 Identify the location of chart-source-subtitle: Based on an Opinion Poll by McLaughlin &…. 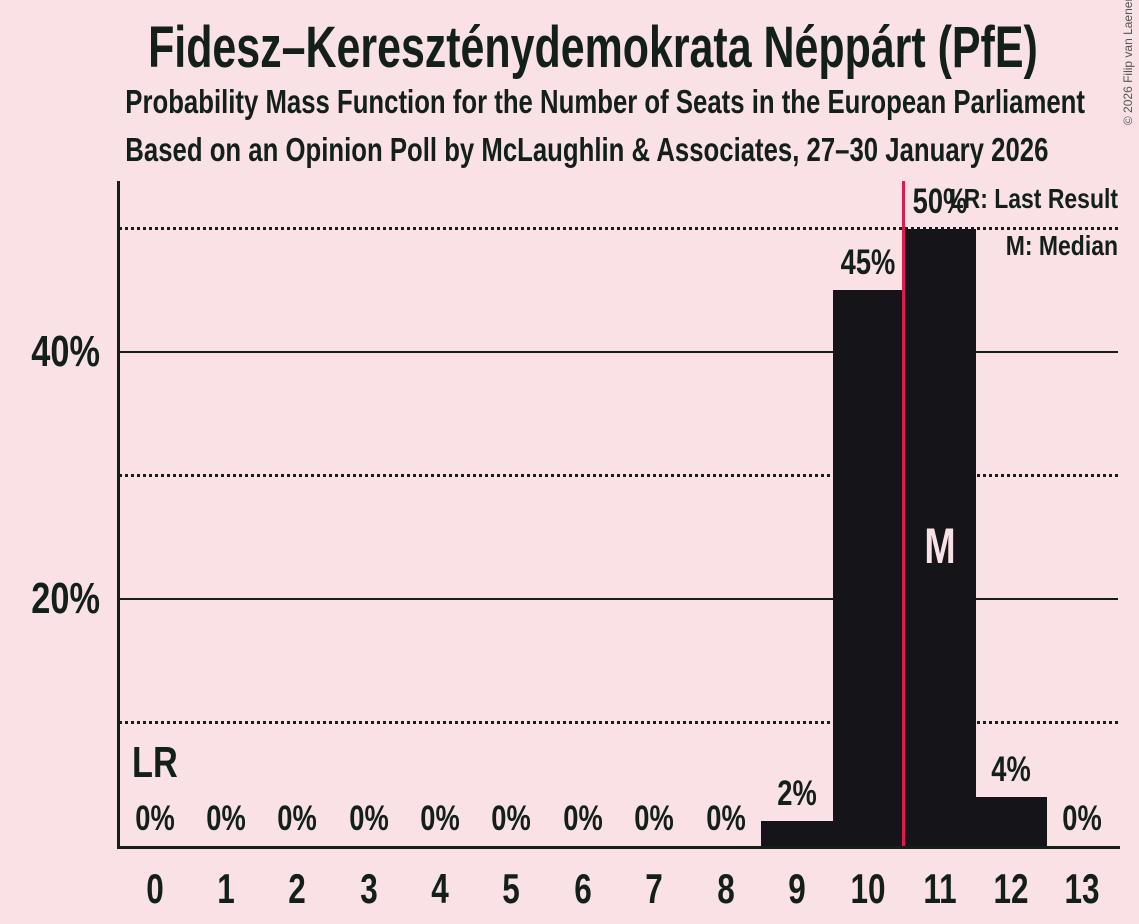
(587, 149).